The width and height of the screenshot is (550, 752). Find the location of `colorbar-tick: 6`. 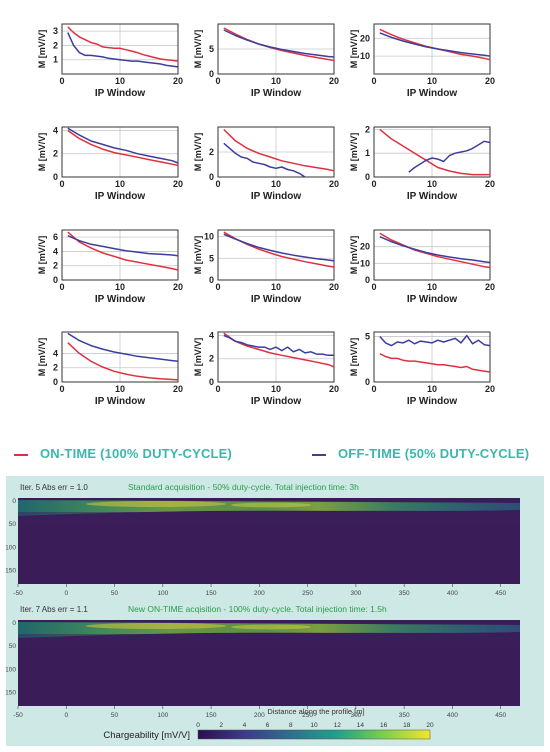

colorbar-tick: 6 is located at coordinates (268, 725).